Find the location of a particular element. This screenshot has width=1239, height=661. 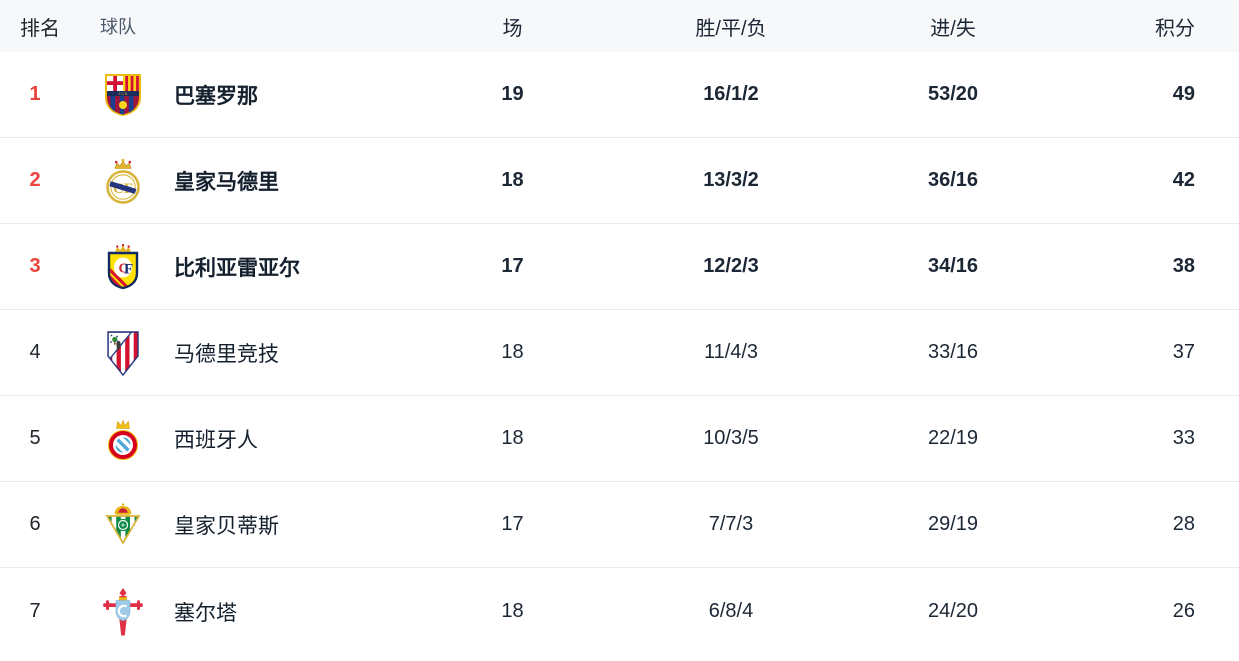

goals-cell: 34/16 is located at coordinates (953, 266).